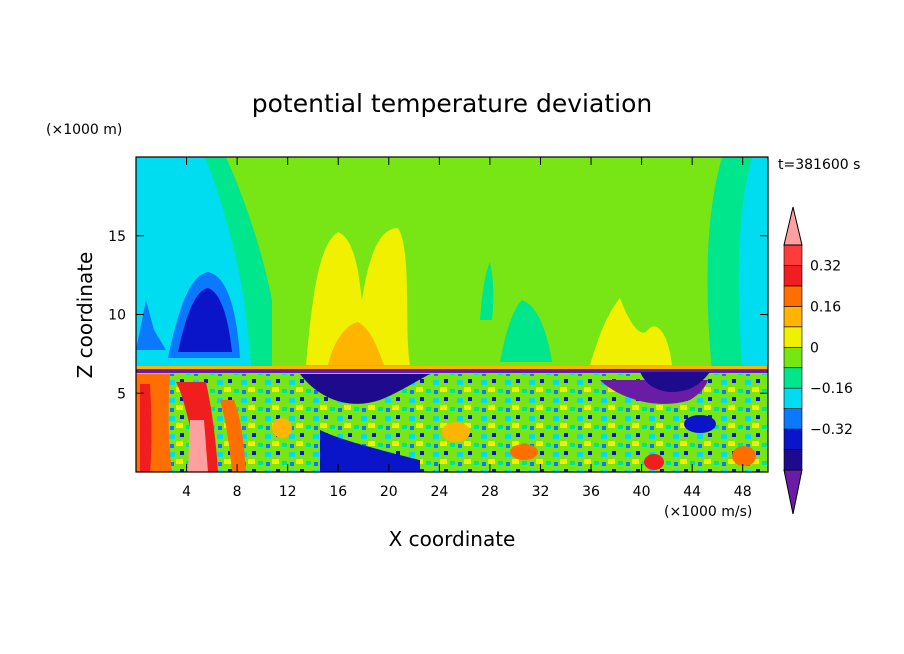 Image resolution: width=904 pixels, height=654 pixels. What do you see at coordinates (84, 130) in the screenshot?
I see `y-unit-label: (×1000 m)` at bounding box center [84, 130].